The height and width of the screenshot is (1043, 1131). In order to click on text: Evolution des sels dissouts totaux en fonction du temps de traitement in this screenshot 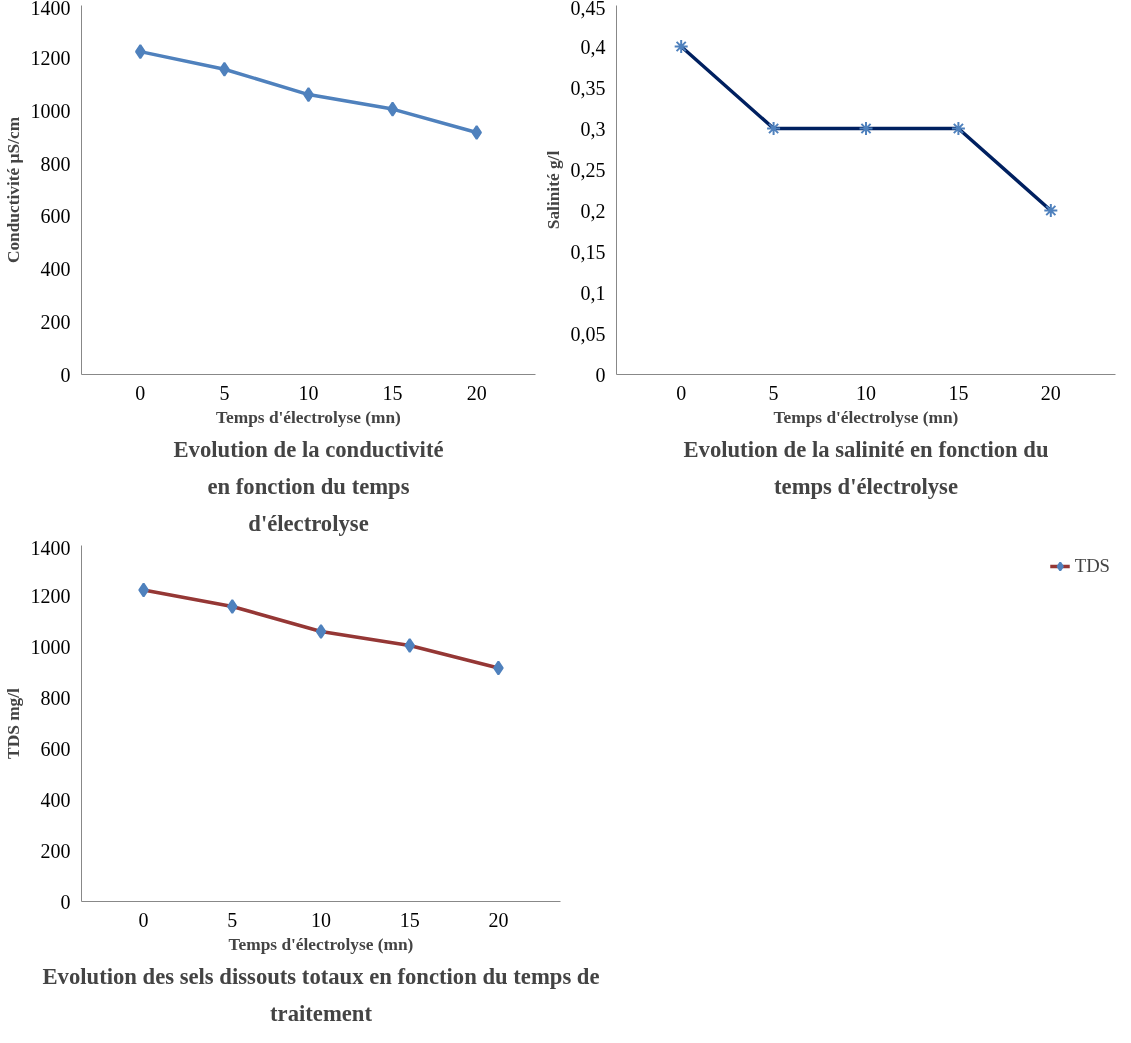, I will do `click(321, 994)`.